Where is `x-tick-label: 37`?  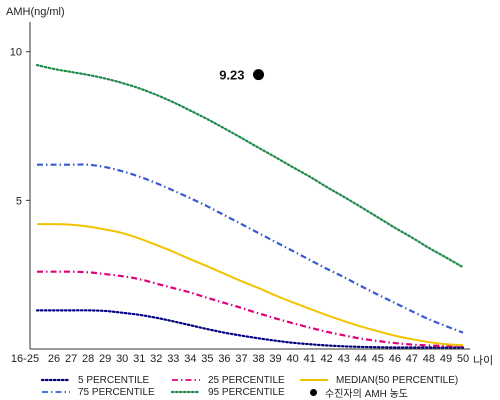 x-tick-label: 37 is located at coordinates (241, 359).